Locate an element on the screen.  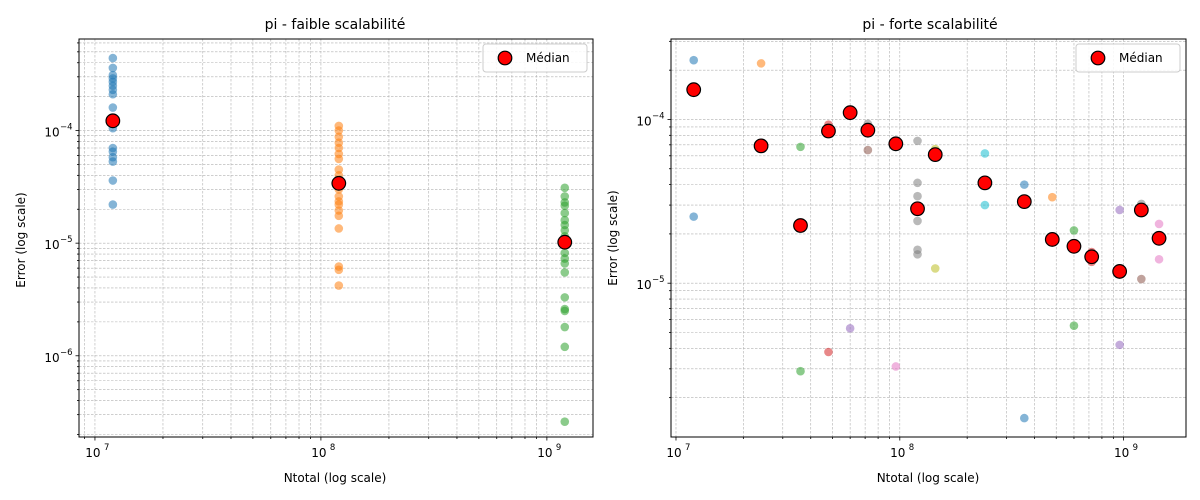
y-tick-exponent: −6 is located at coordinates (66, 353).